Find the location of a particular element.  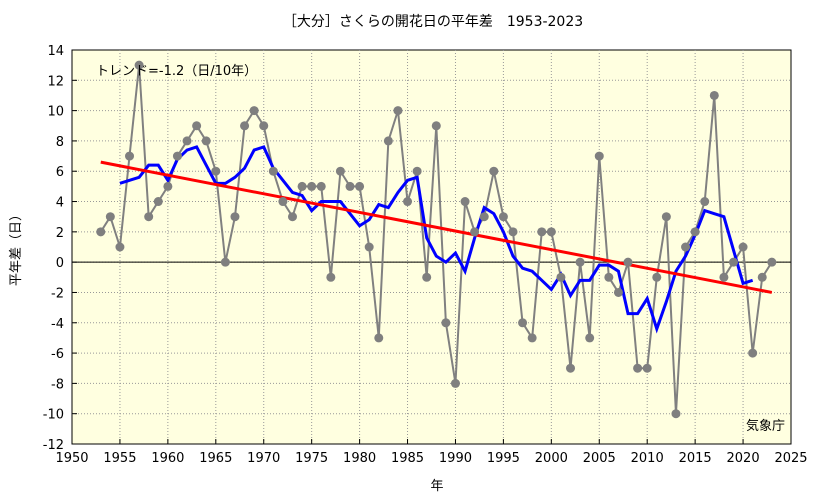

x-tick-label: 1990 is located at coordinates (455, 458).